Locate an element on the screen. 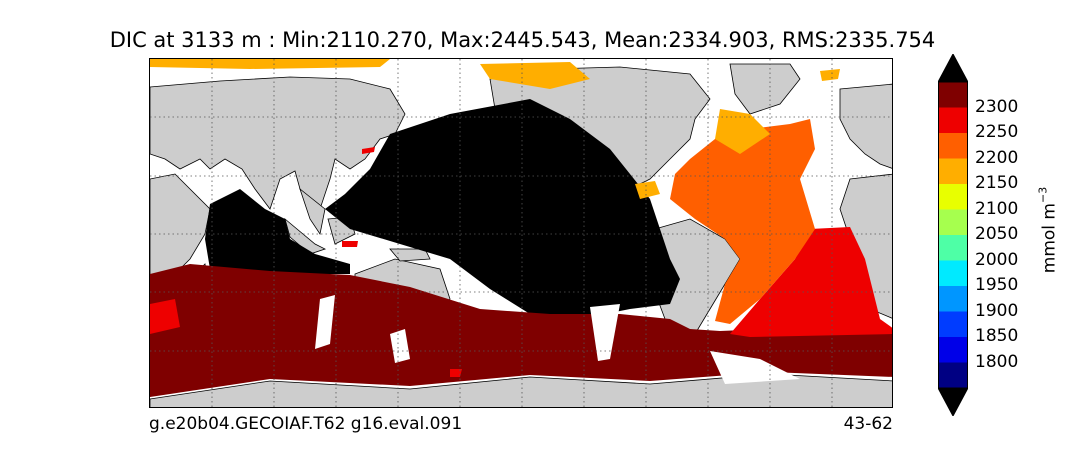  colorbar-tick-label: 2200 is located at coordinates (997, 157).